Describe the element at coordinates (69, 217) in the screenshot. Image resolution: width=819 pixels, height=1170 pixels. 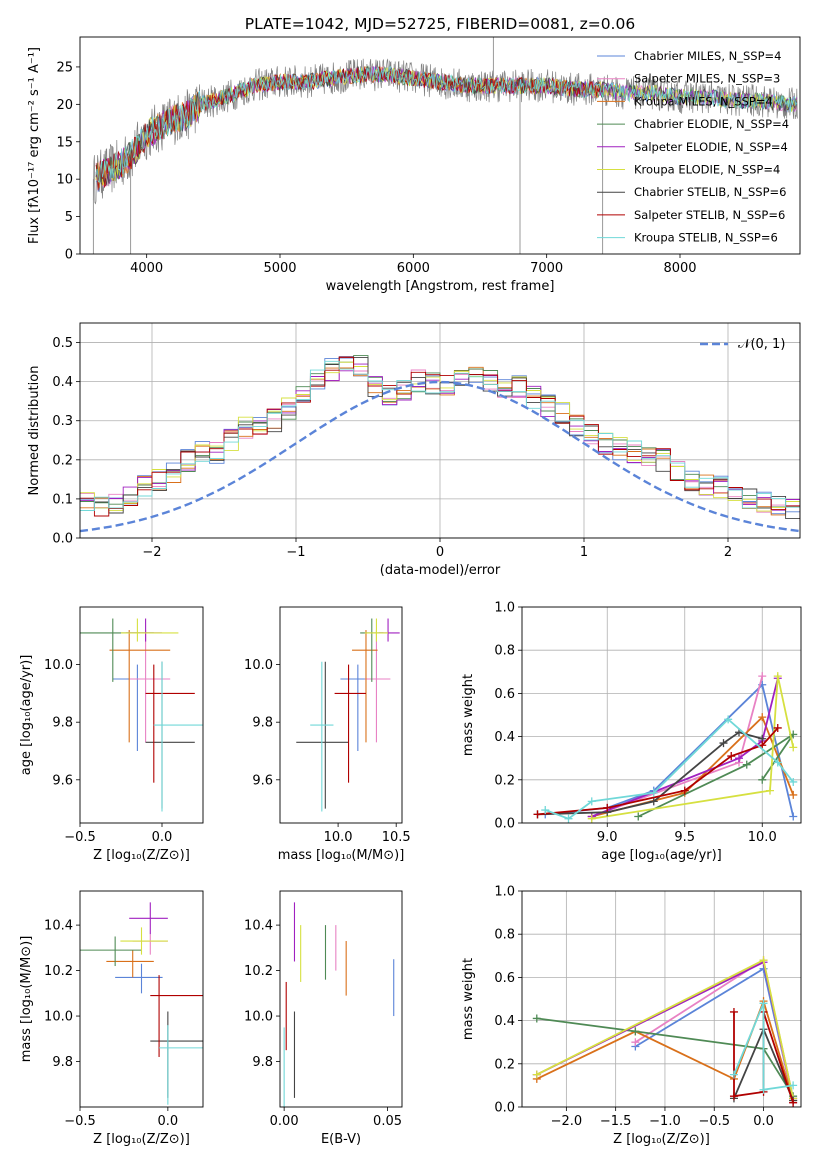
I see `y-tick-label: 5` at that location.